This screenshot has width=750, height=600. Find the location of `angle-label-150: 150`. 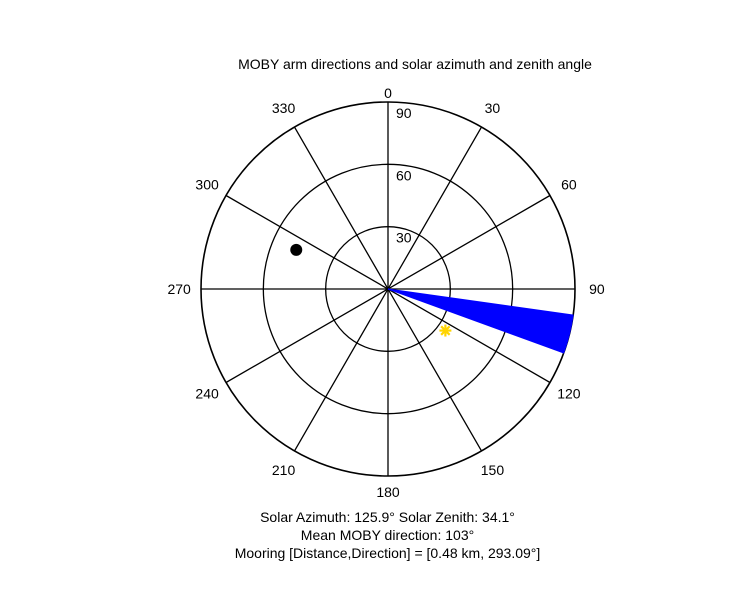

angle-label-150: 150 is located at coordinates (493, 470).